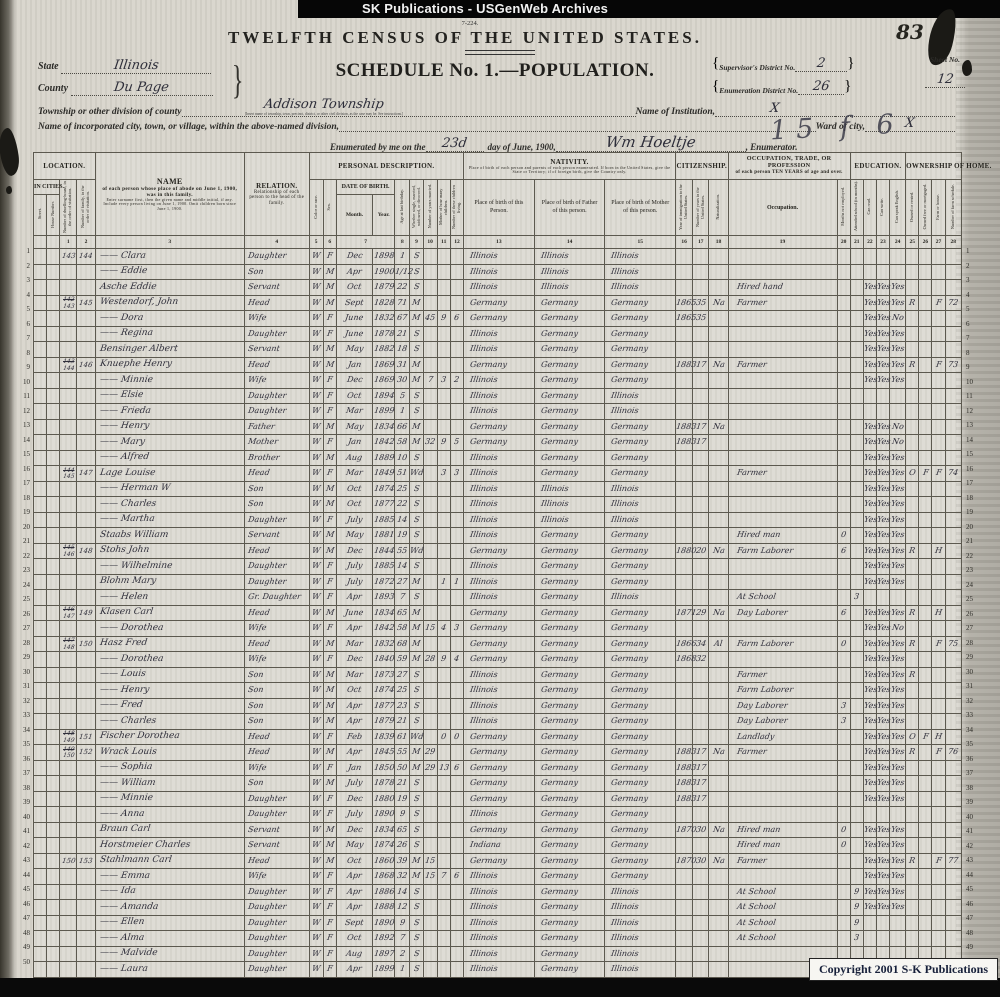 This screenshot has height=997, width=1000. What do you see at coordinates (384, 674) in the screenshot?
I see `cell-birth_year: 1873` at bounding box center [384, 674].